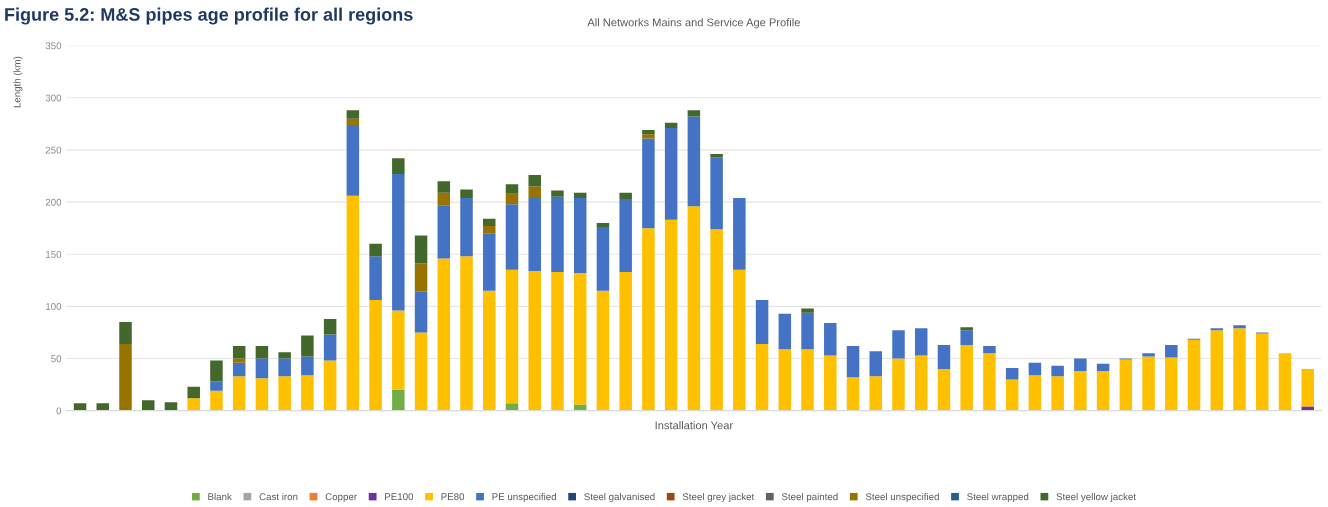 The image size is (1328, 507). I want to click on y-tick-label: 200, so click(53, 202).